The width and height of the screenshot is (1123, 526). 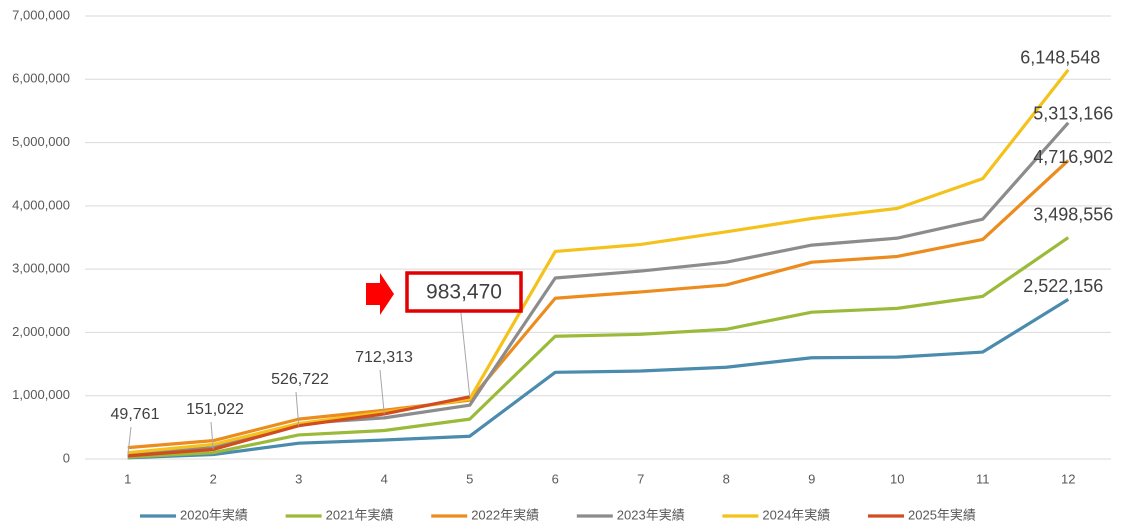 I want to click on x-tick-label: 12, so click(x=1068, y=478).